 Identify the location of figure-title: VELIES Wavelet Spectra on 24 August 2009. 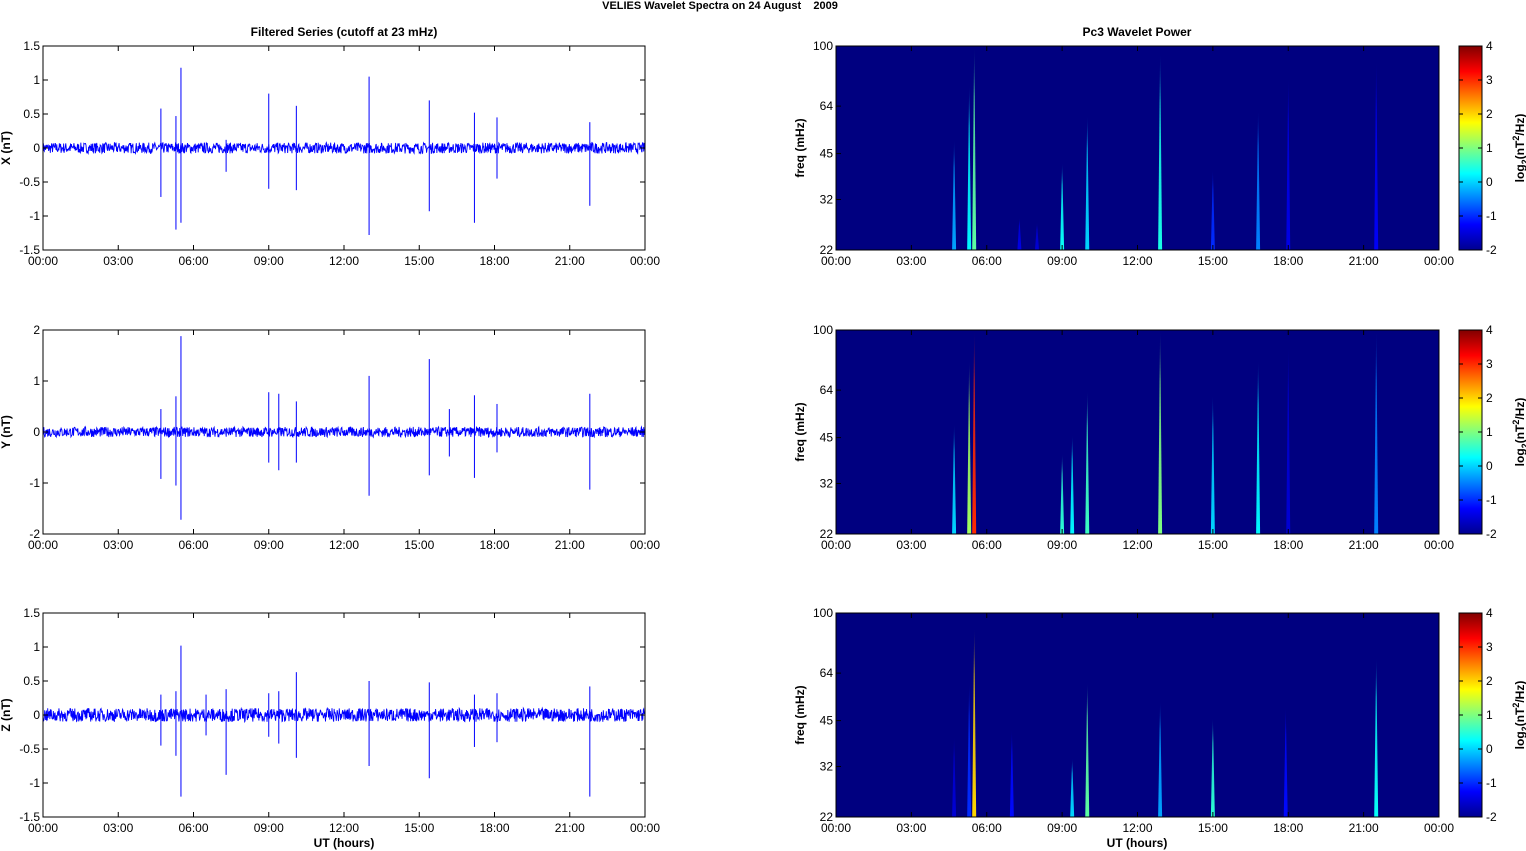
(720, 6).